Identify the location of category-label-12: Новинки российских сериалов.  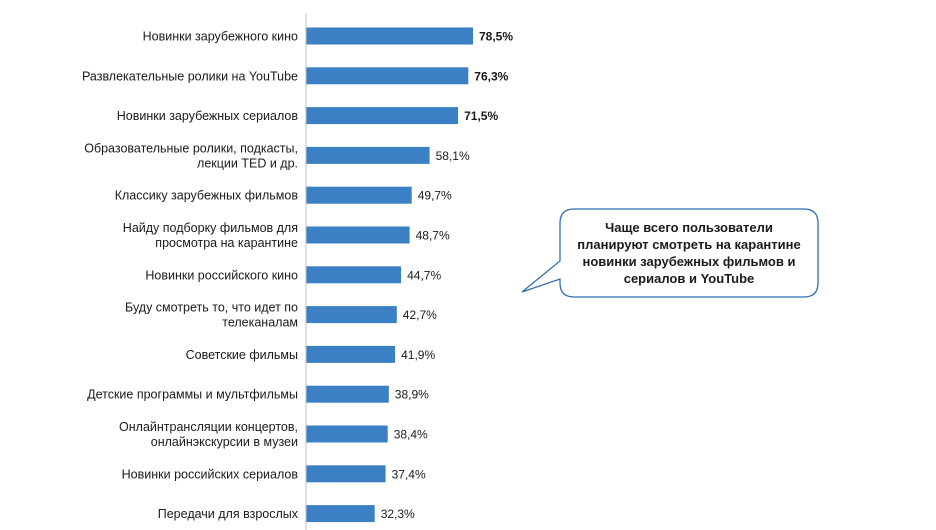
(210, 474).